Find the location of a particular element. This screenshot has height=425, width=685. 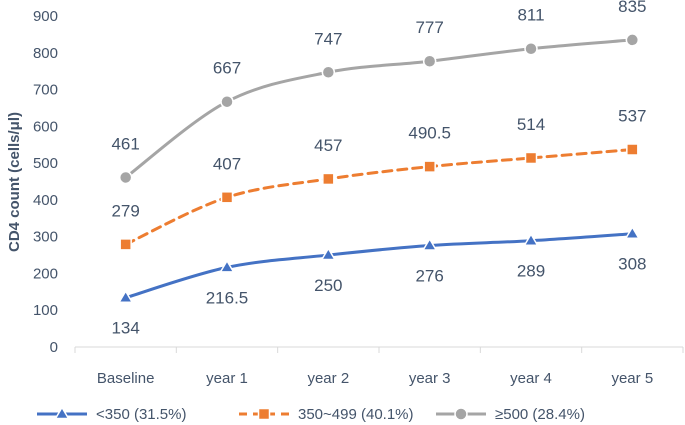

x-tick-label: year 2 is located at coordinates (328, 378).